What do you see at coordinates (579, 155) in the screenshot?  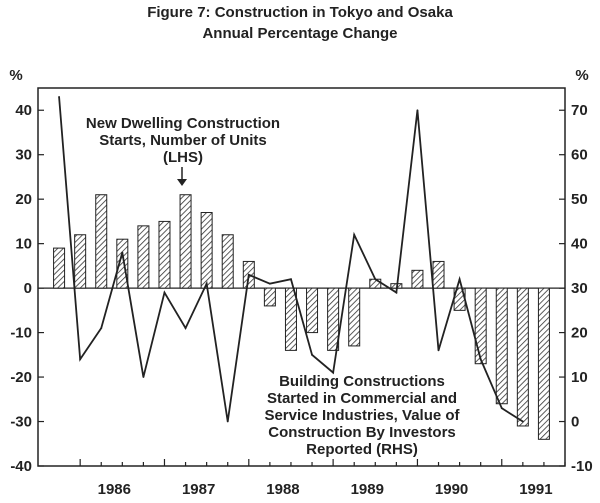 I see `right-tick-label: 60` at bounding box center [579, 155].